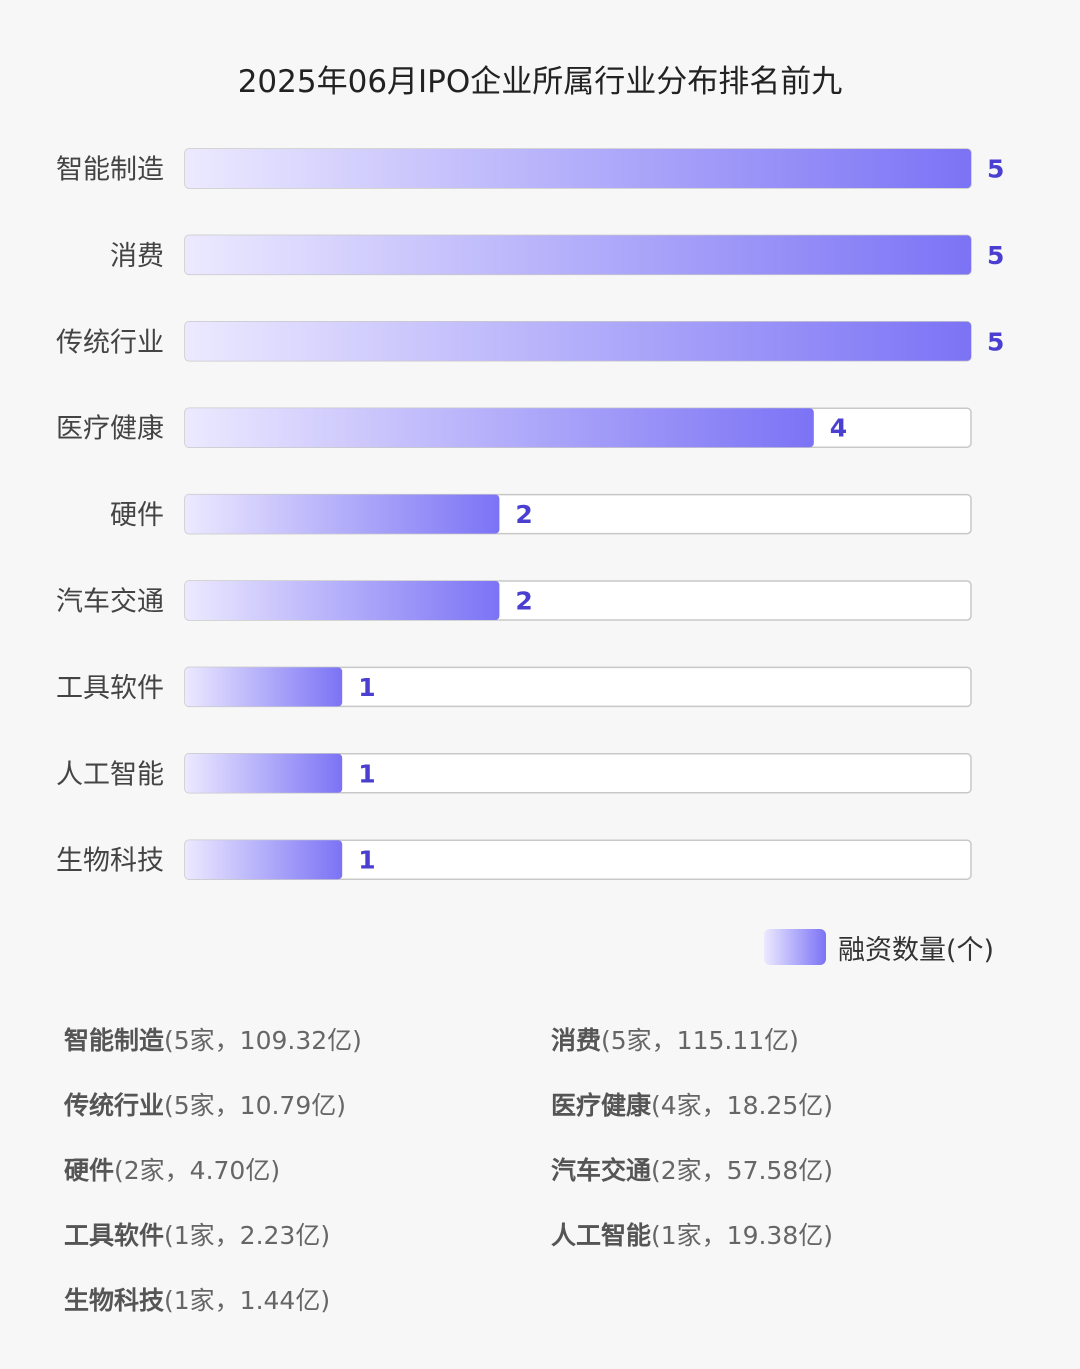 The image size is (1080, 1369). I want to click on summary-name: 生物科技, so click(114, 1300).